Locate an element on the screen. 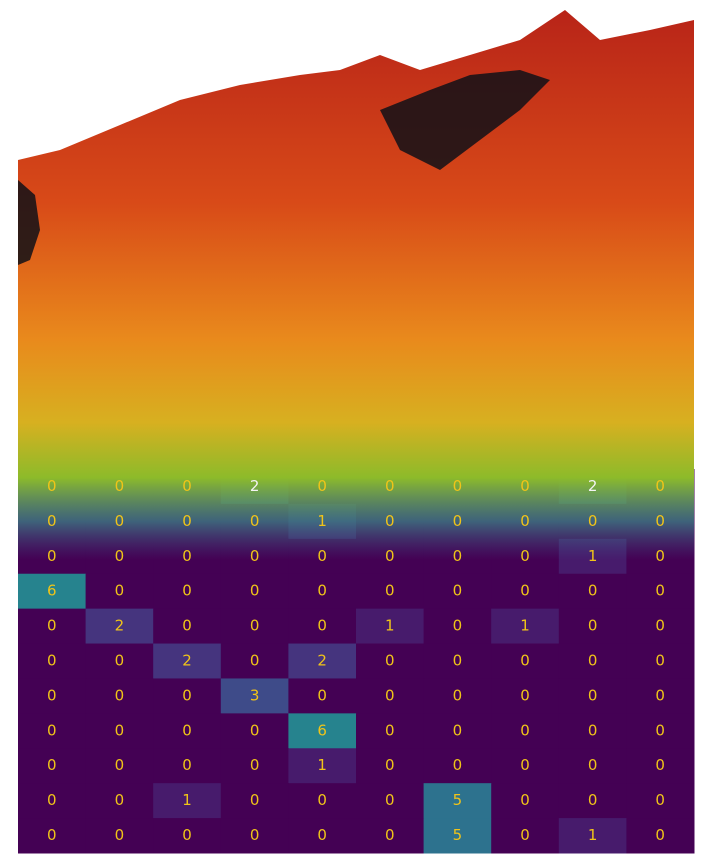 The height and width of the screenshot is (866, 706). cell-label: 6 is located at coordinates (322, 730).